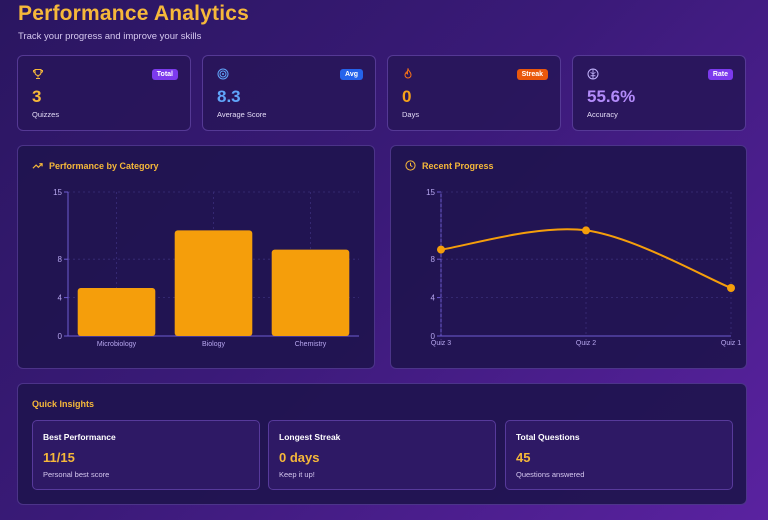  I want to click on stat-value: 3, so click(37, 96).